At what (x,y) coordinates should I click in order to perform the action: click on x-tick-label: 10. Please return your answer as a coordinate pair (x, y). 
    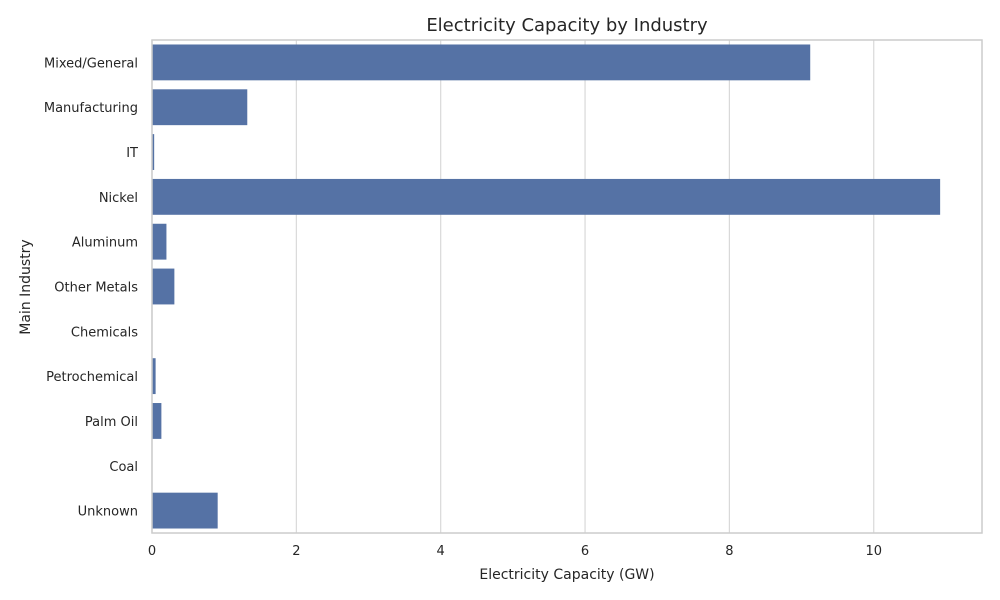
    Looking at the image, I should click on (873, 551).